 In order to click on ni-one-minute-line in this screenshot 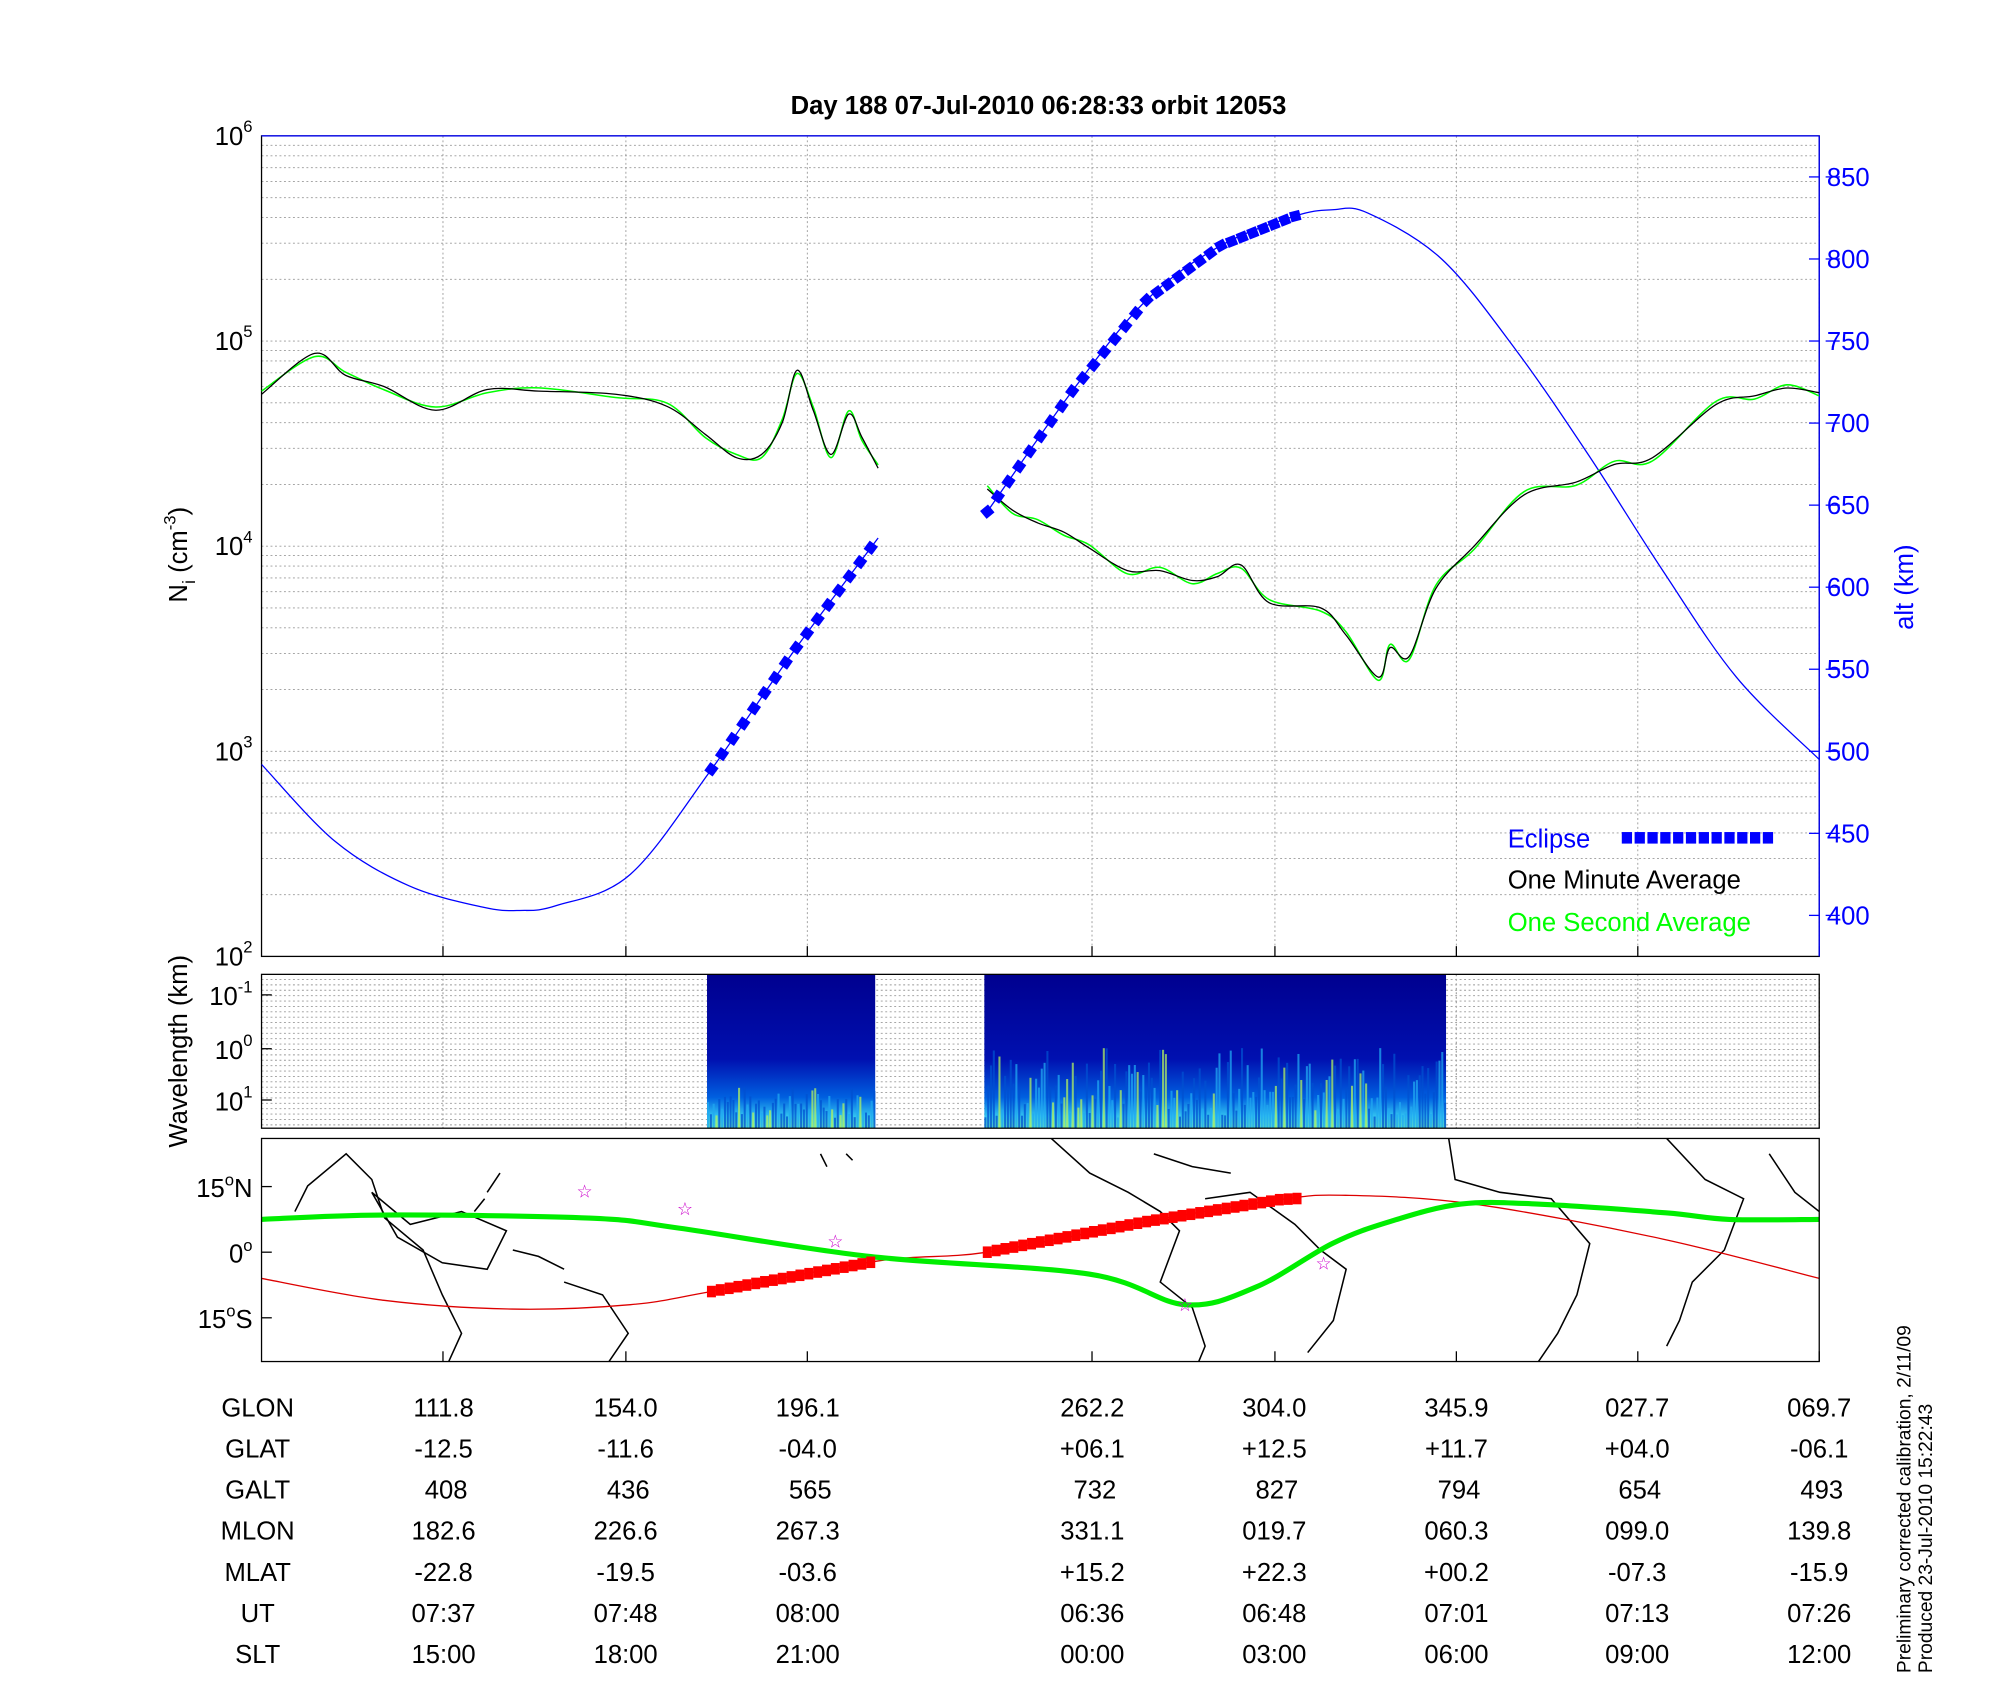, I will do `click(570, 410)`.